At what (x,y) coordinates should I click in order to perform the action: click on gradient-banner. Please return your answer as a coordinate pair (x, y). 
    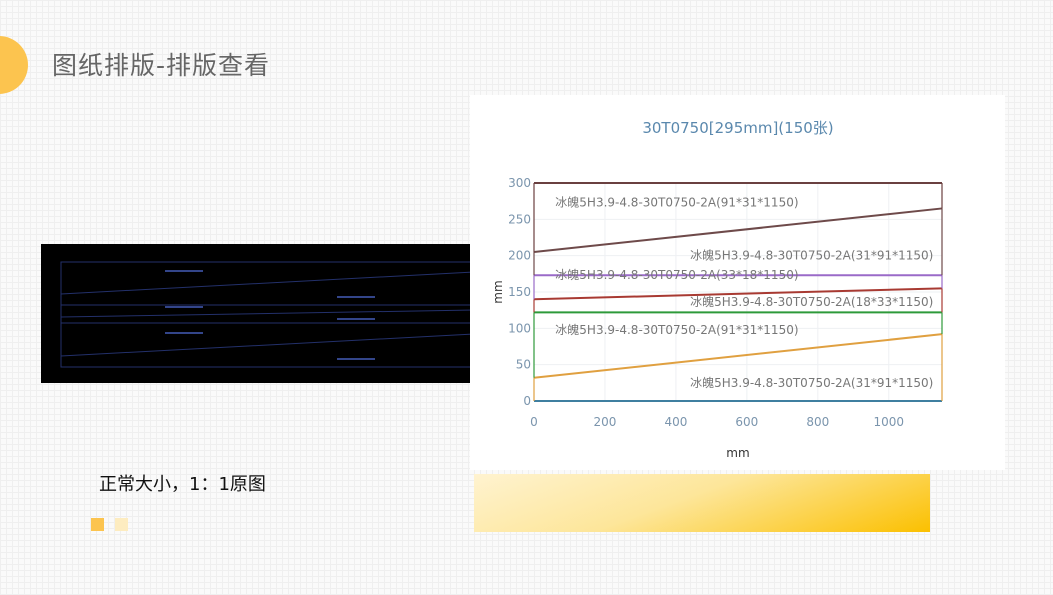
    Looking at the image, I should click on (702, 503).